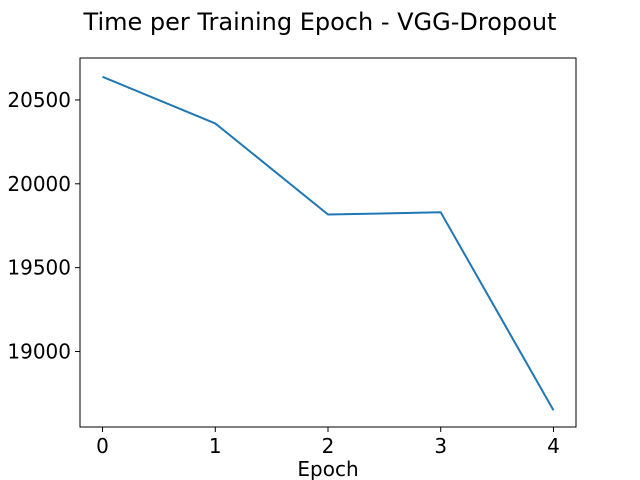 Image resolution: width=640 pixels, height=480 pixels. What do you see at coordinates (553, 446) in the screenshot?
I see `x-tick-label: 4` at bounding box center [553, 446].